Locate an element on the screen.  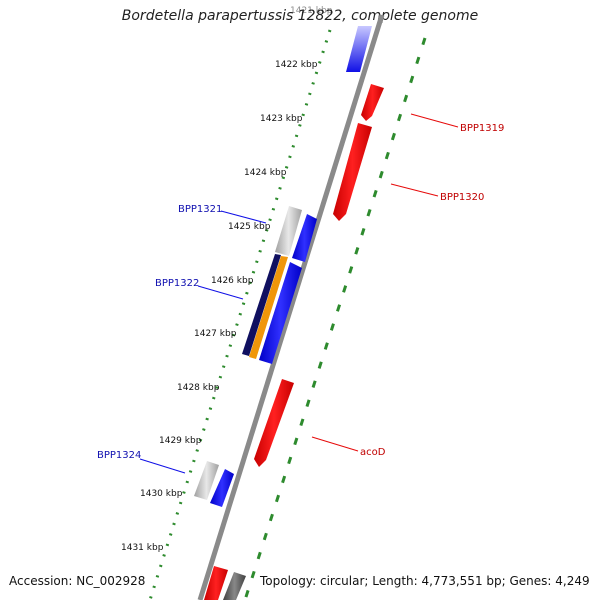
leader-bpp1320 is located at coordinates (414, 190).